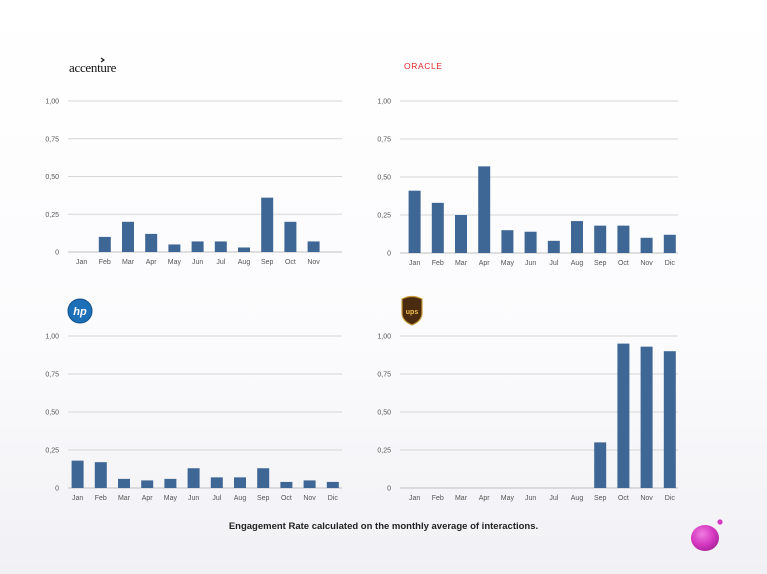 This screenshot has width=767, height=574. Describe the element at coordinates (484, 209) in the screenshot. I see `bar-oracle-apr` at that location.